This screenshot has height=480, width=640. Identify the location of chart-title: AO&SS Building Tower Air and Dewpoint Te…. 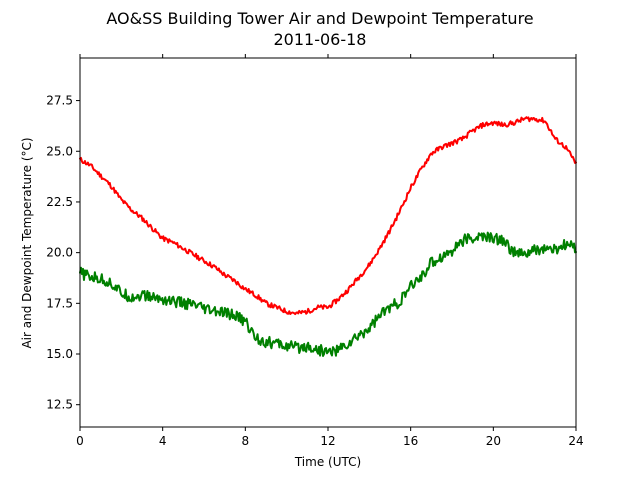
(319, 18).